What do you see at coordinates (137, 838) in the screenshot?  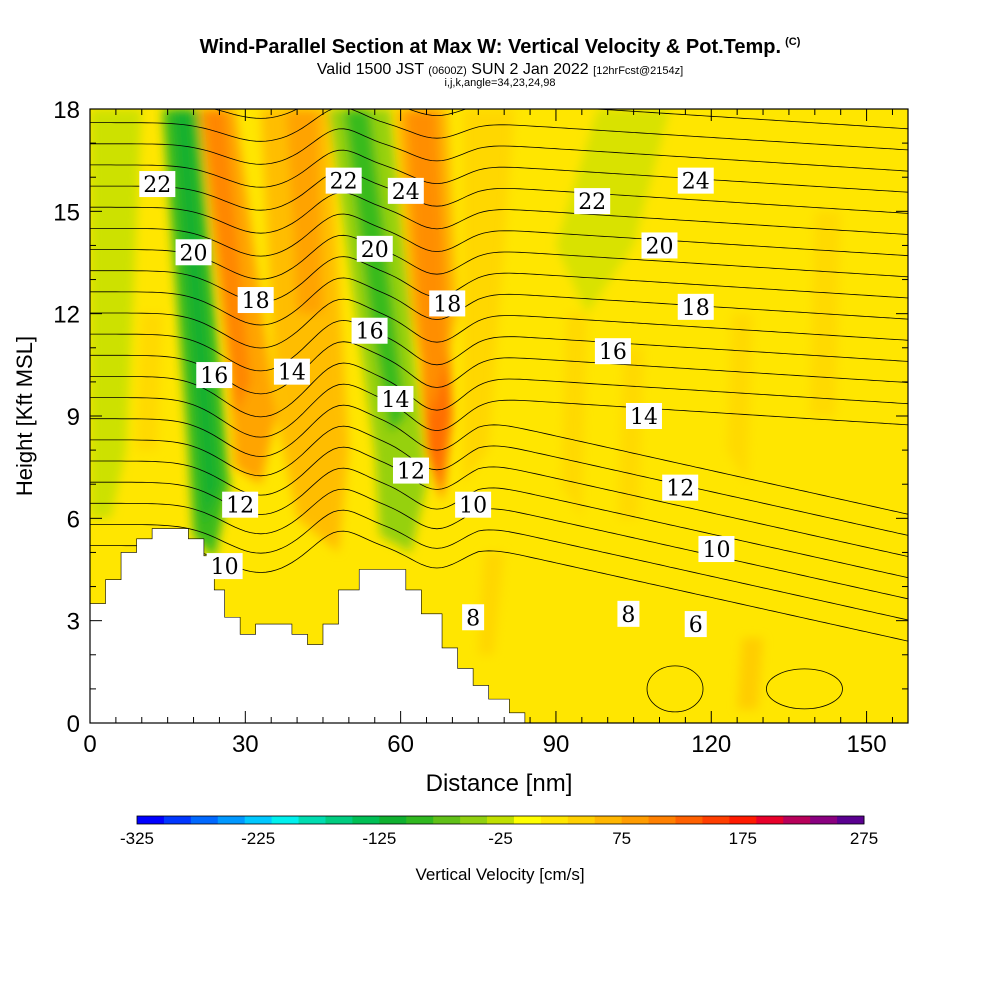 I see `colorbar-tick-label: -325` at bounding box center [137, 838].